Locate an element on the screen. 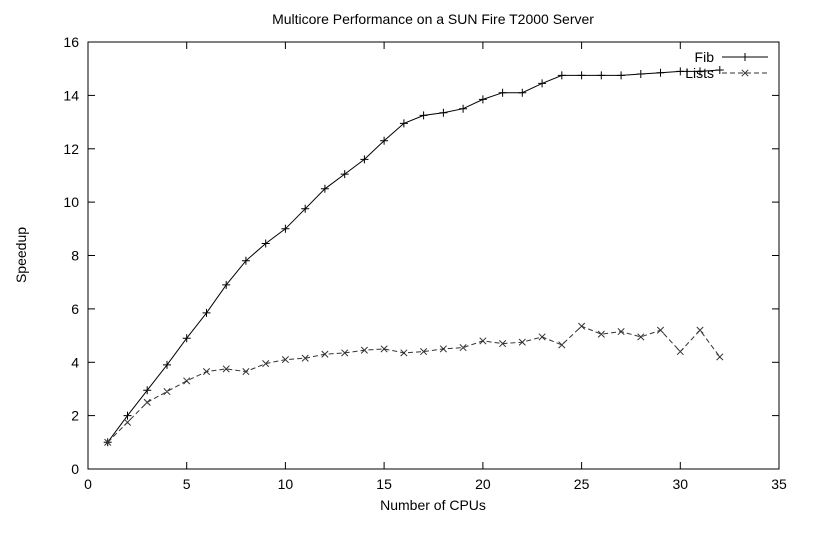  x-tick-label: 35 is located at coordinates (779, 484).